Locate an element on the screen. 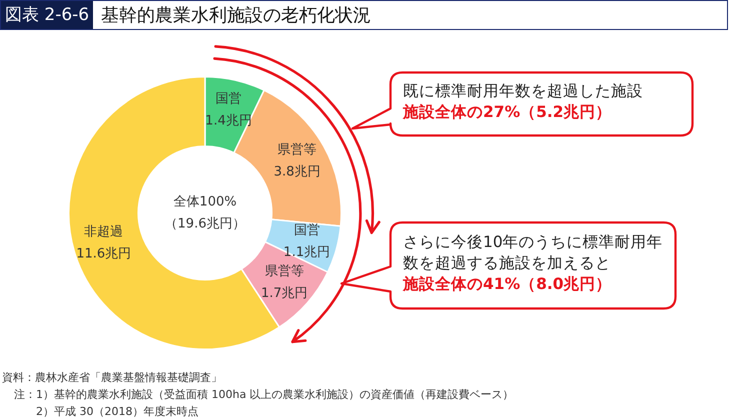 The height and width of the screenshot is (420, 730). slice-label: 非超過 is located at coordinates (104, 232).